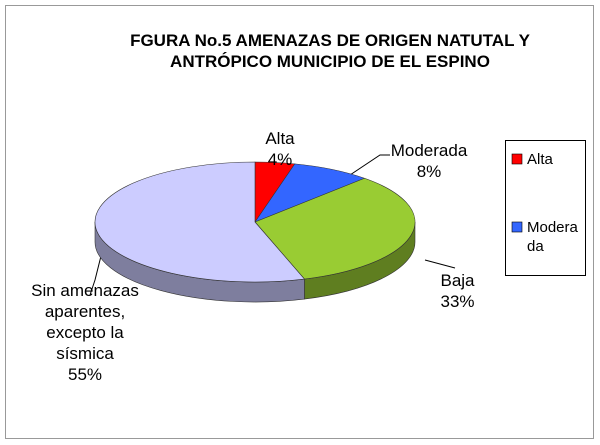 The width and height of the screenshot is (600, 445). I want to click on data-label: Baja 33%, so click(457, 291).